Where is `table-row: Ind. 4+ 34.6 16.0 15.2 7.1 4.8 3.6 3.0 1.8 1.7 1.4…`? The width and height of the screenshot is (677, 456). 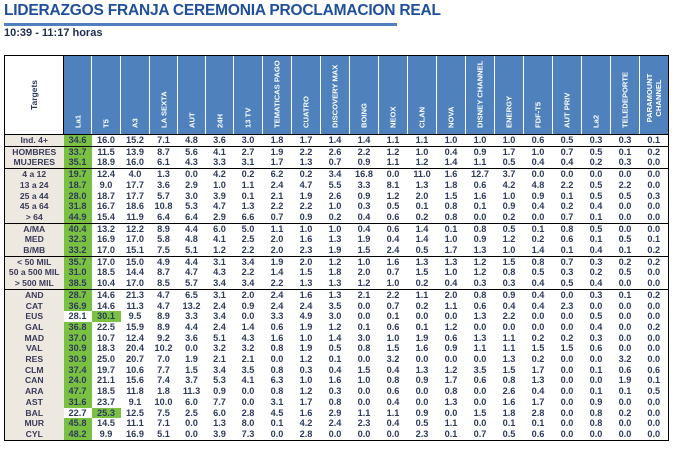
table-row: Ind. 4+ 34.6 16.0 15.2 7.1 4.8 3.6 3.0 1.8 1.7 1.4… is located at coordinates (336, 140).